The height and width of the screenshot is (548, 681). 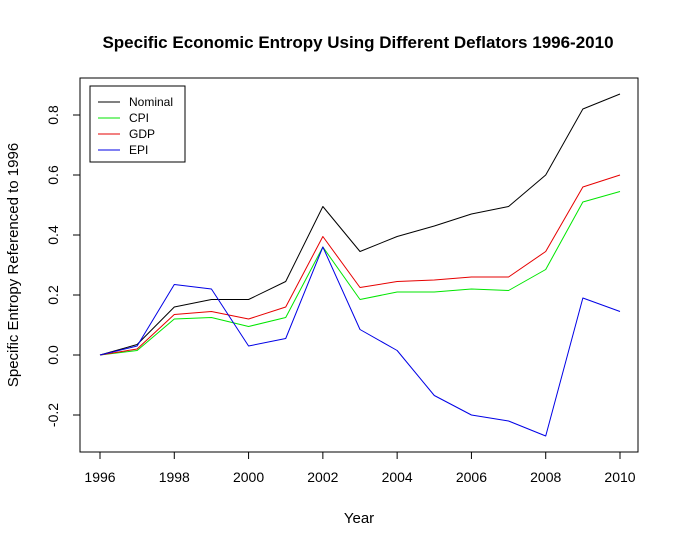 What do you see at coordinates (359, 518) in the screenshot?
I see `x-axis-label: Year` at bounding box center [359, 518].